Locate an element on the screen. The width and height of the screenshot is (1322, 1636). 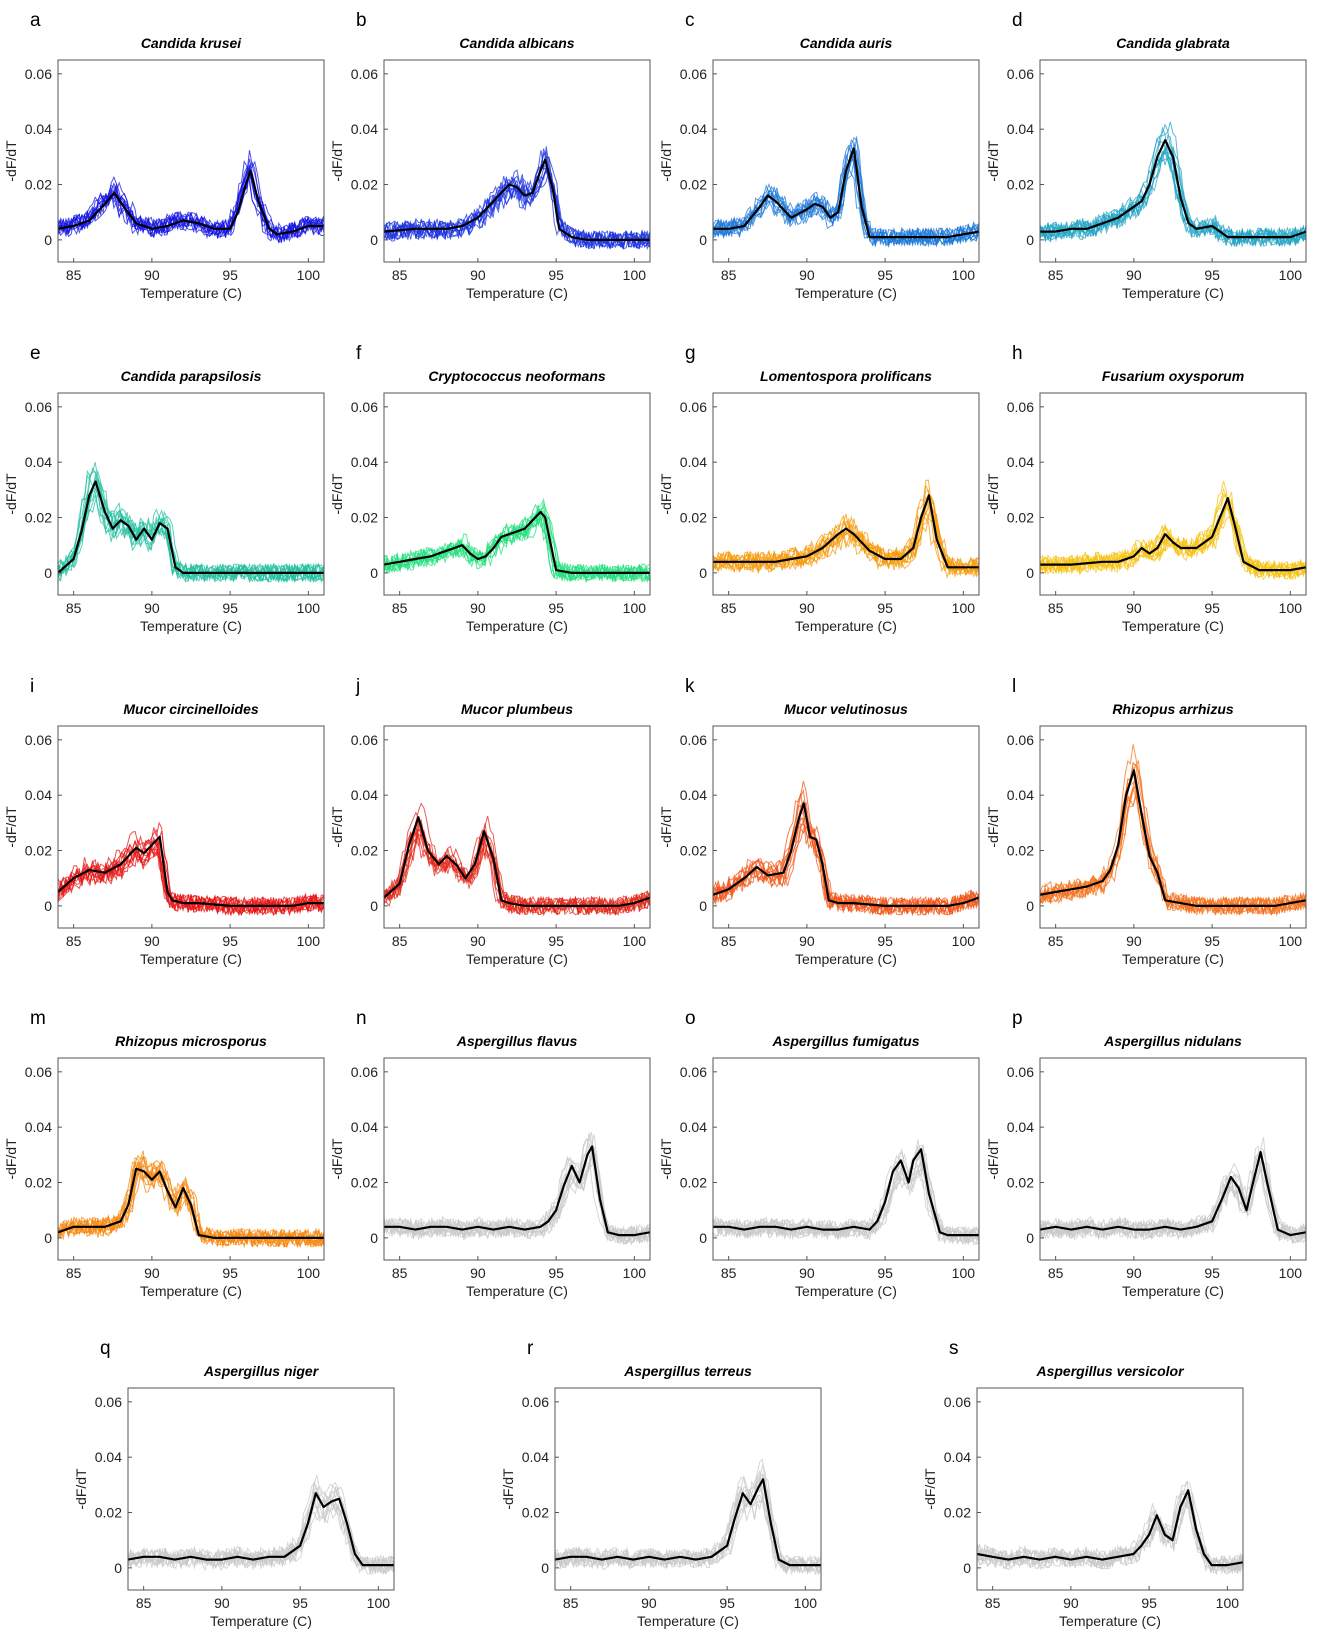
panel-title: Fusarium oxysporum is located at coordinates (1173, 376).